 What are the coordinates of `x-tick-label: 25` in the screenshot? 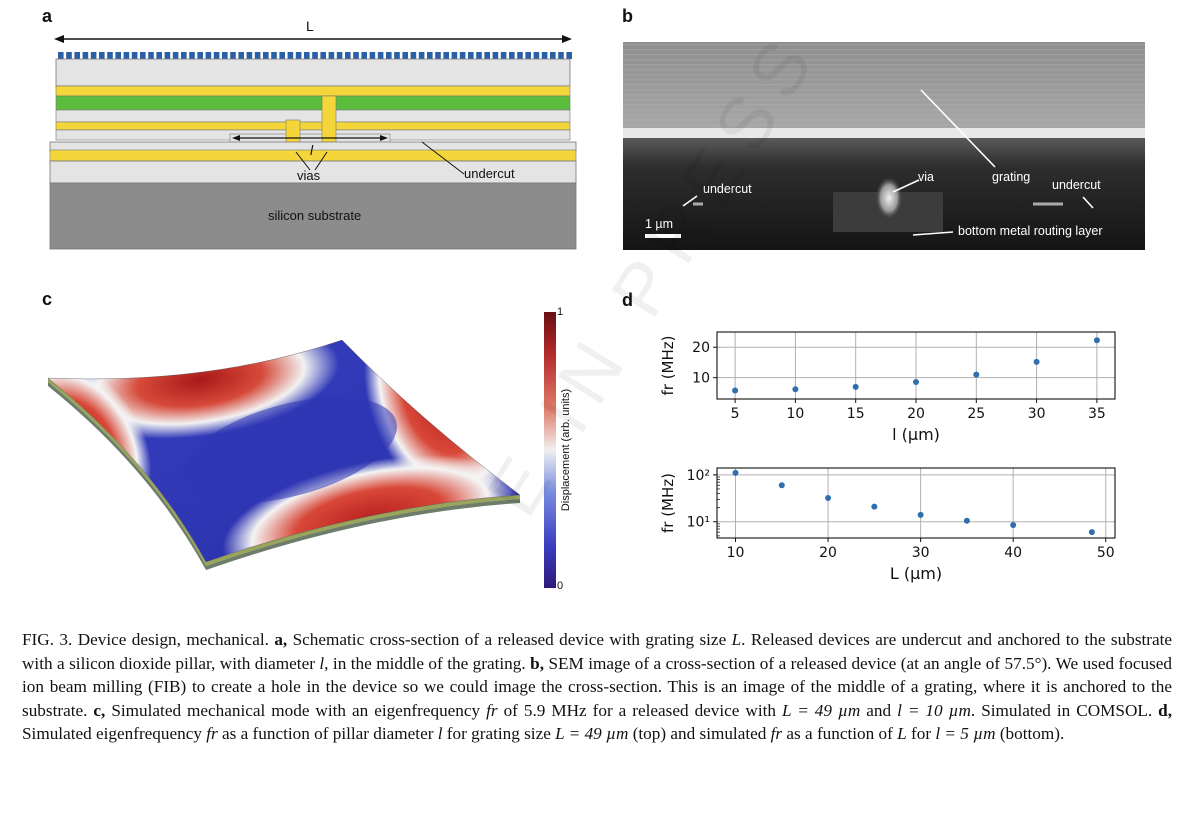 It's located at (976, 414).